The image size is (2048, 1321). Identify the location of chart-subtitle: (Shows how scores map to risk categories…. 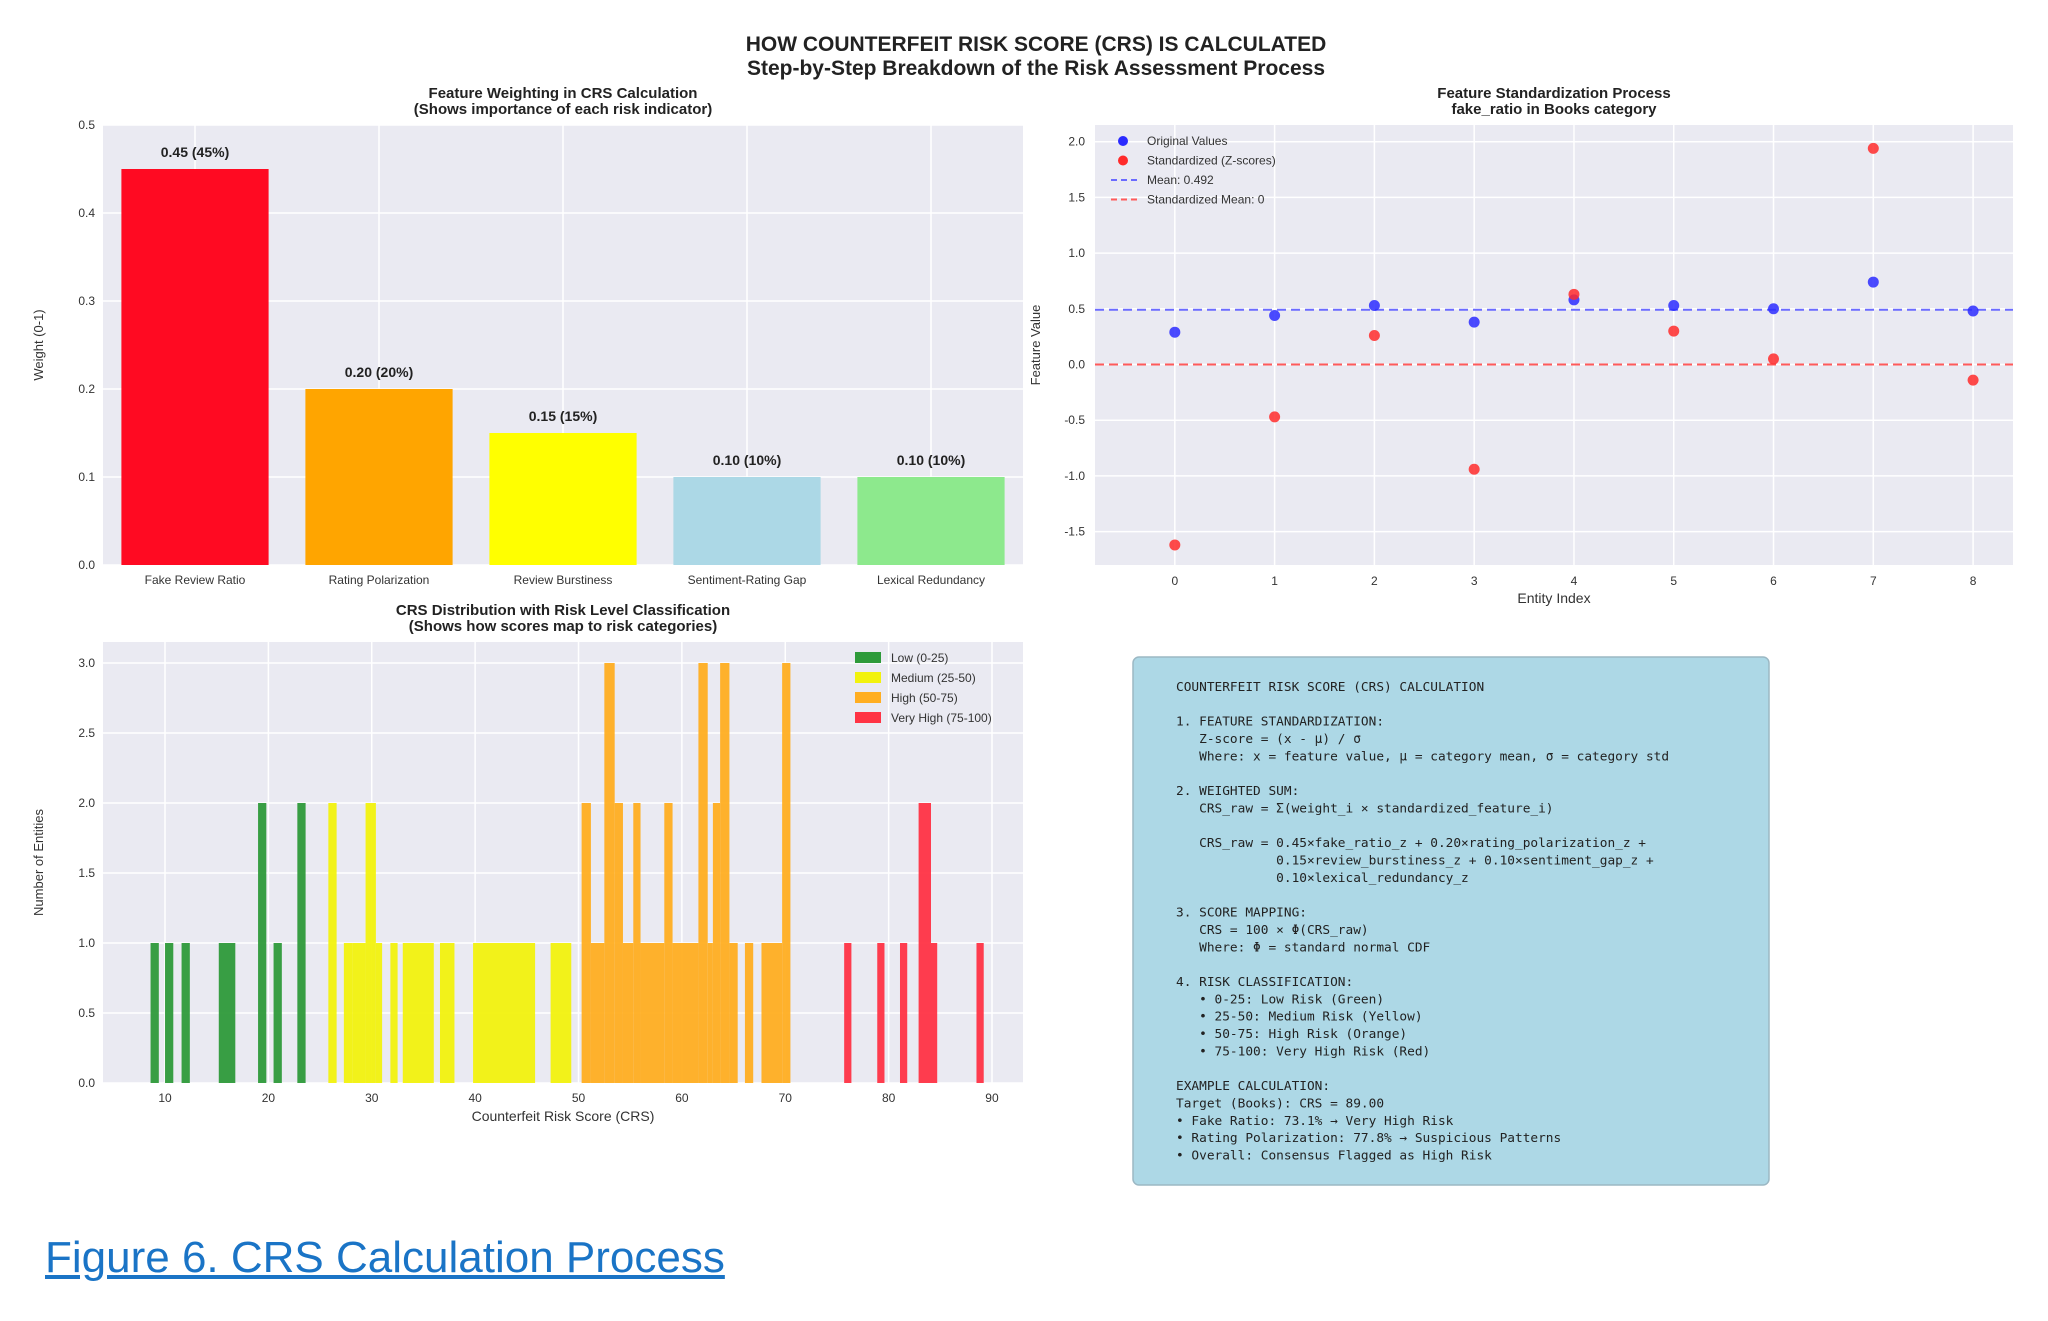
(563, 626).